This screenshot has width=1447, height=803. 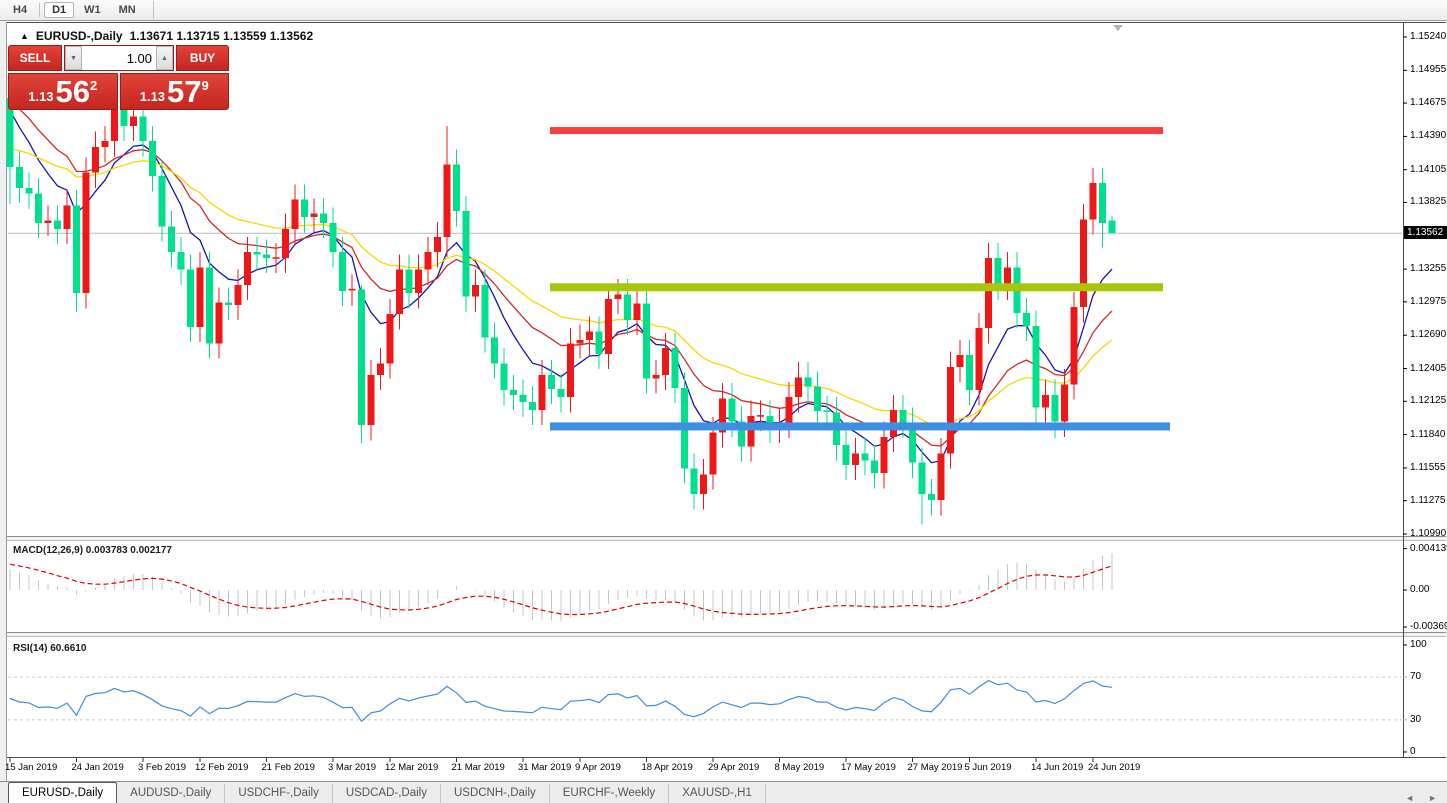 I want to click on tab-usdcnh: USDCNH-,Daily, so click(x=495, y=793).